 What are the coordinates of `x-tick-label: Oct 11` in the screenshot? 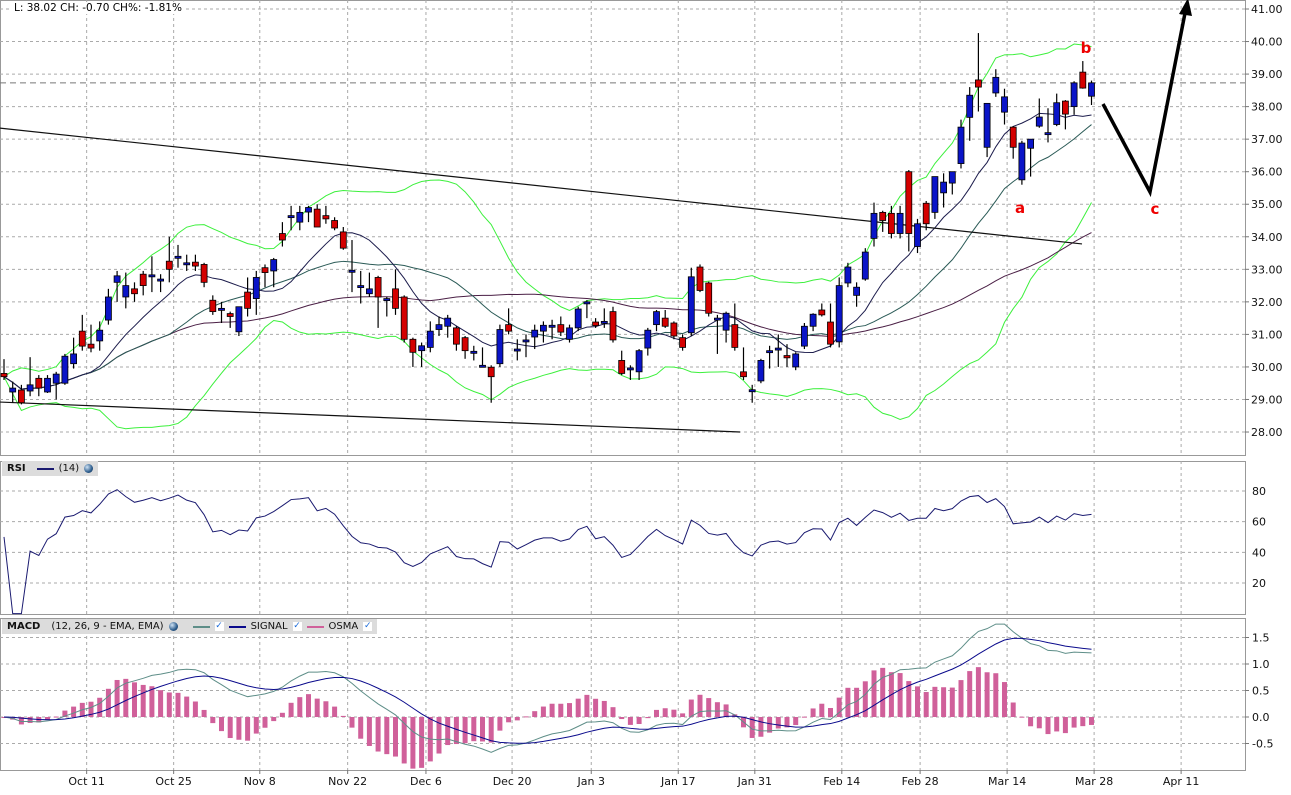 It's located at (86, 781).